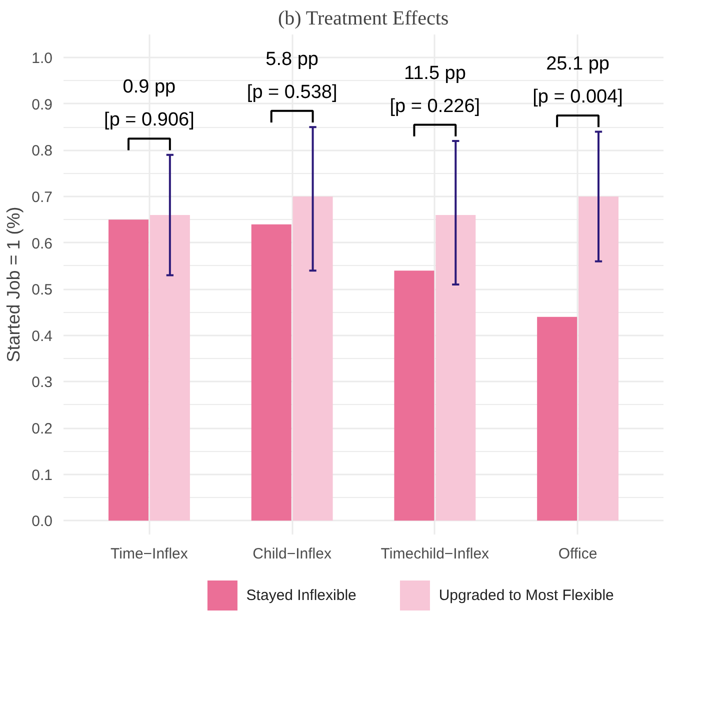 The image size is (709, 714). What do you see at coordinates (42, 105) in the screenshot?
I see `y-tick-label: 0.9` at bounding box center [42, 105].